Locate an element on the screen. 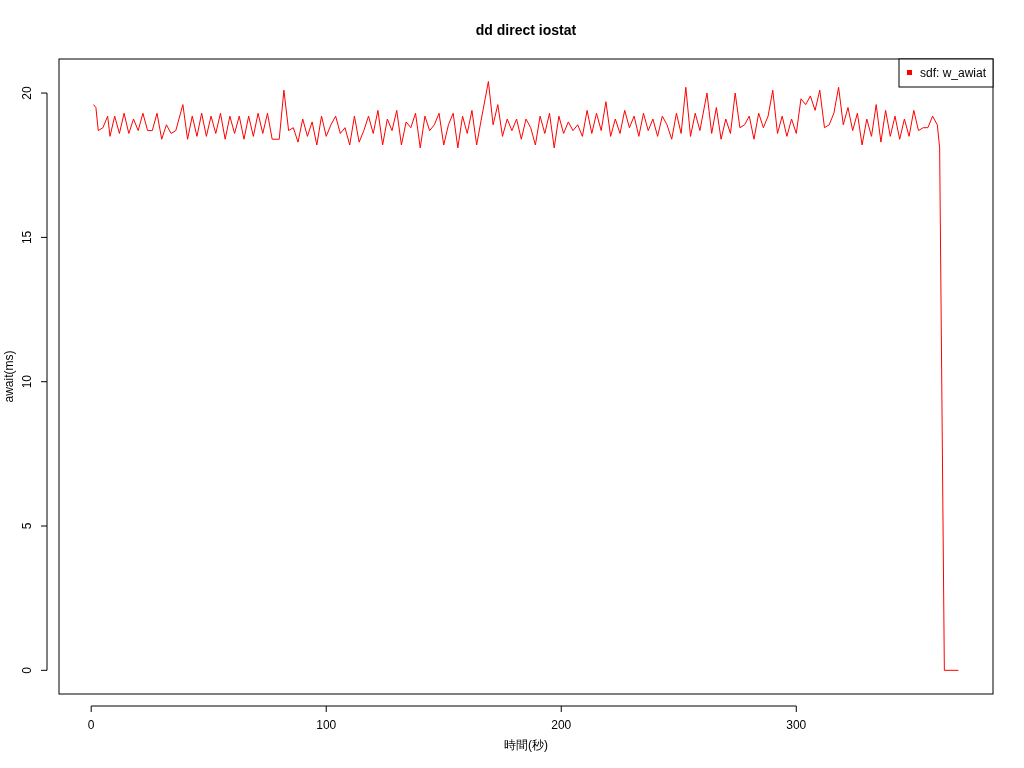  x-tick-label: 0 is located at coordinates (91, 724).